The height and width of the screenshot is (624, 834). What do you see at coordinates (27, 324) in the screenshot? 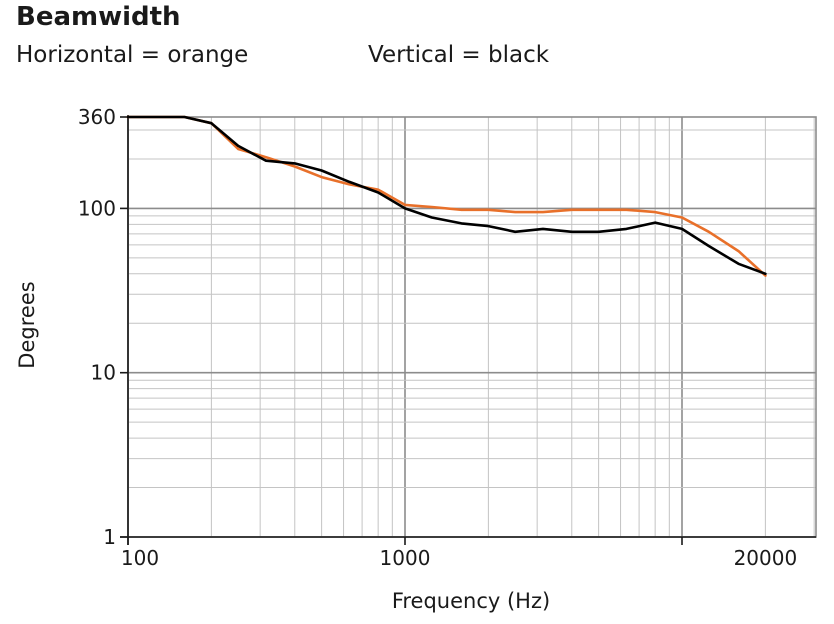
I see `y-axis-label: Degrees` at bounding box center [27, 324].